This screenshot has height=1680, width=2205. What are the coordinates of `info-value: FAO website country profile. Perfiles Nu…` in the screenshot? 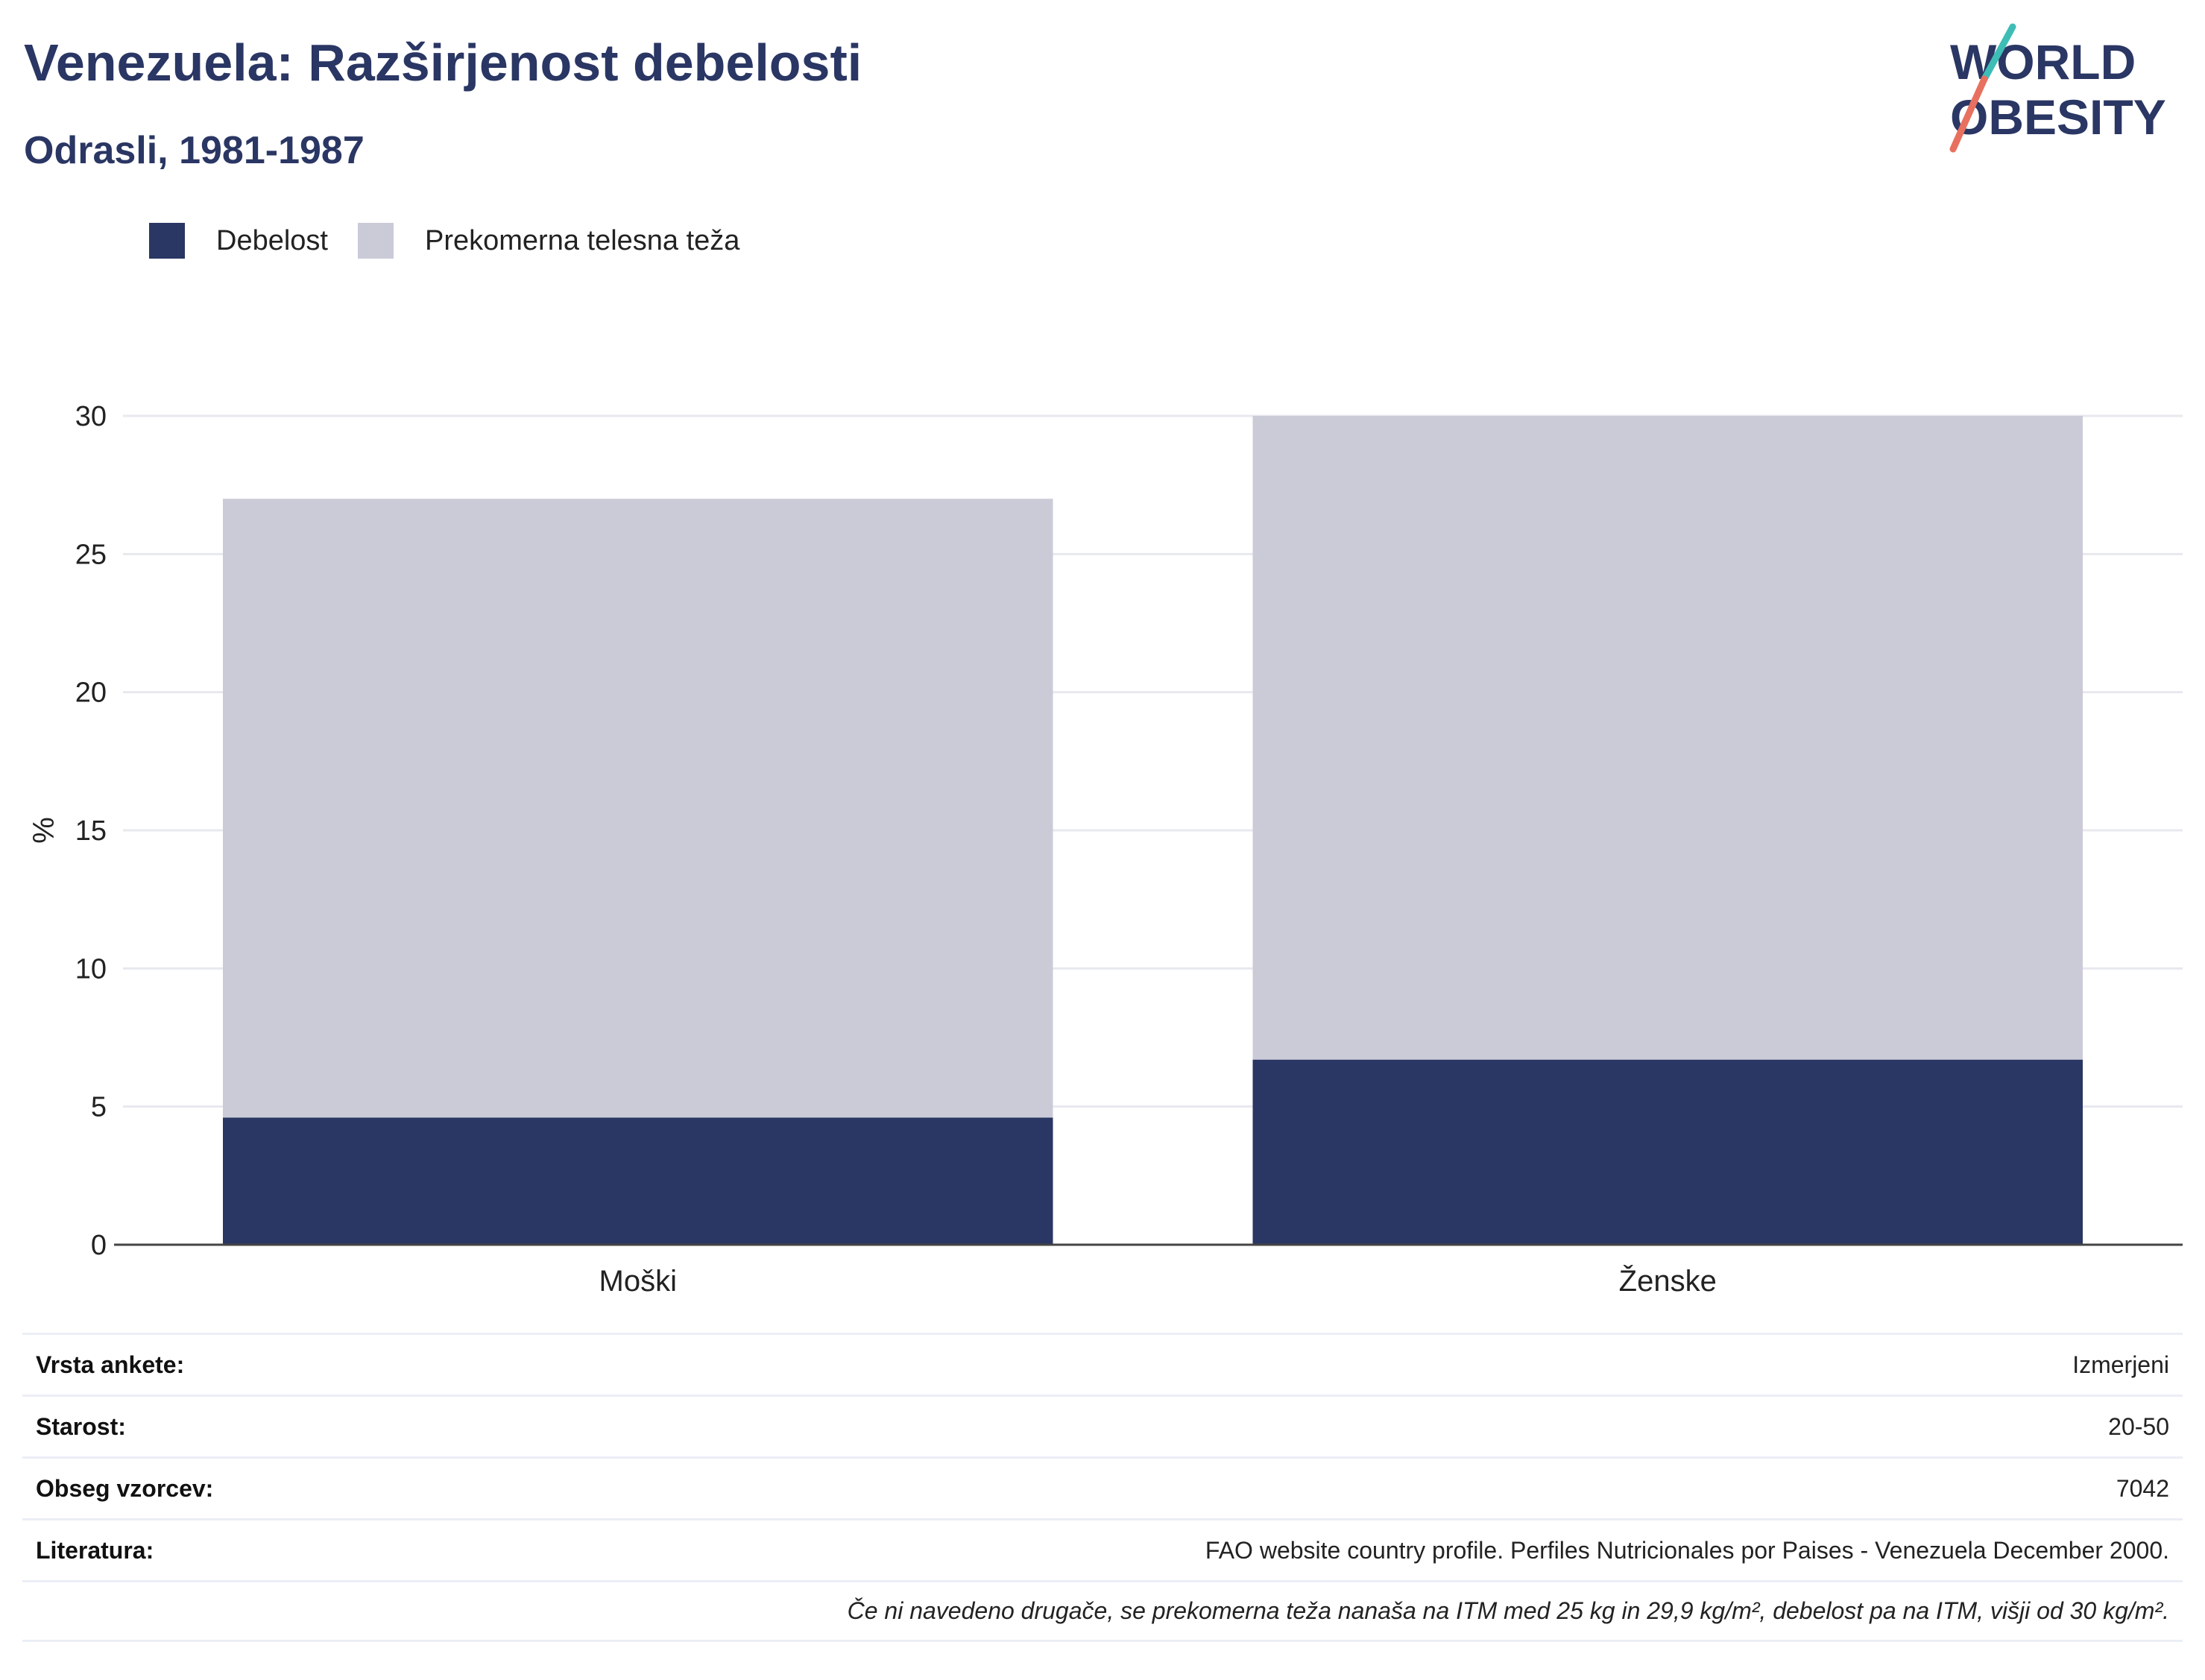 It's located at (1687, 1550).